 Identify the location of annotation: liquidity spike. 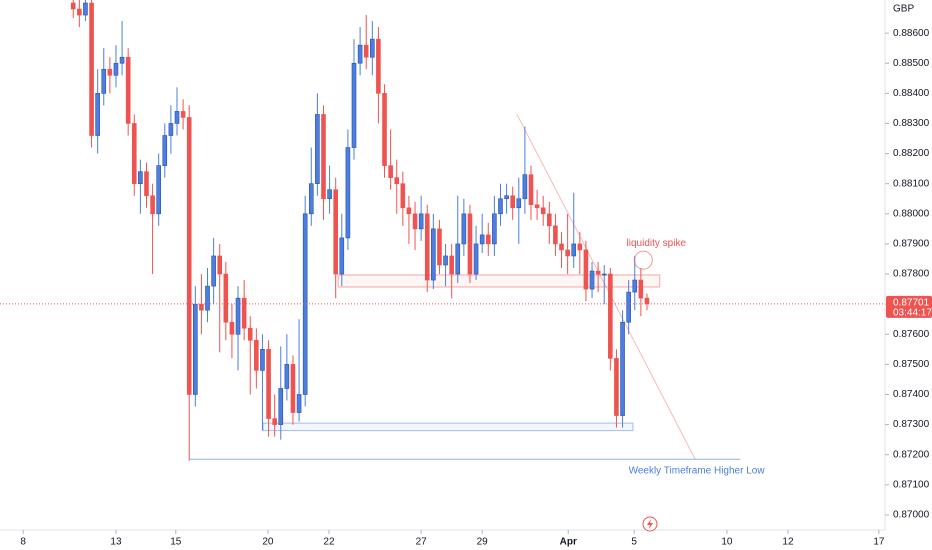
(657, 243).